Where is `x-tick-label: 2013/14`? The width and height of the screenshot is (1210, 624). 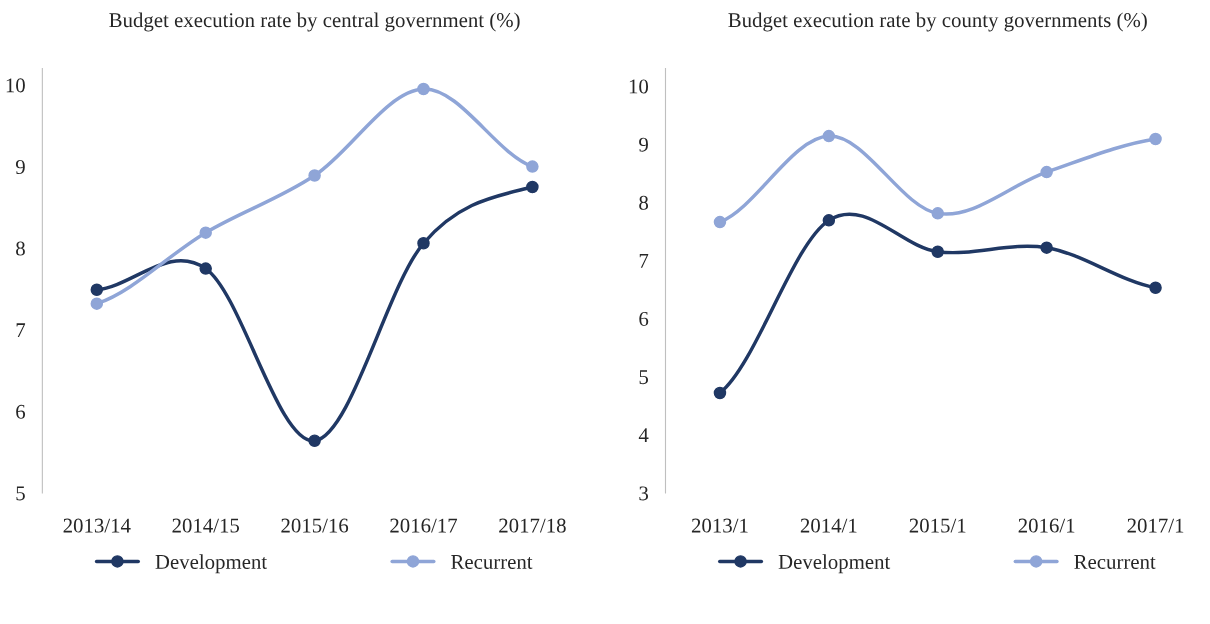
x-tick-label: 2013/14 is located at coordinates (97, 525).